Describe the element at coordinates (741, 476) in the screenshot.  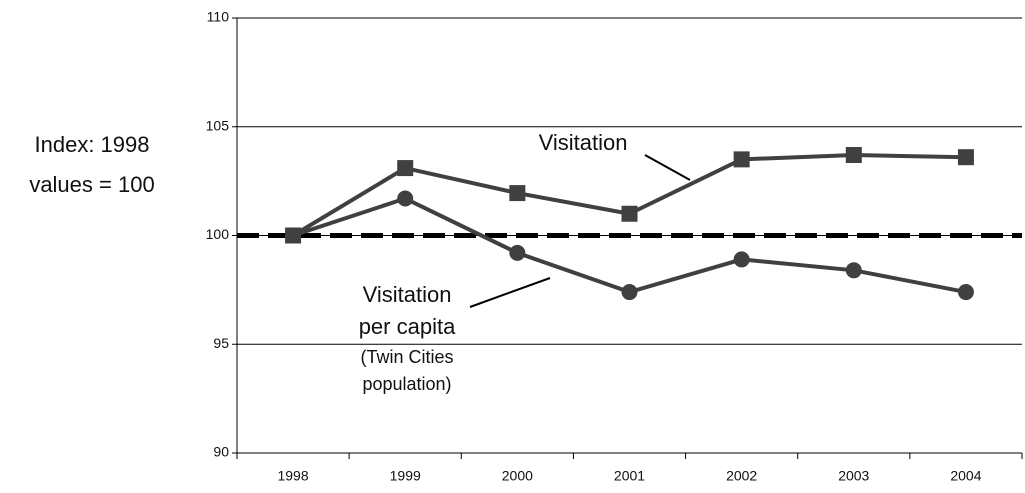
I see `x-tick-label: 2002` at that location.